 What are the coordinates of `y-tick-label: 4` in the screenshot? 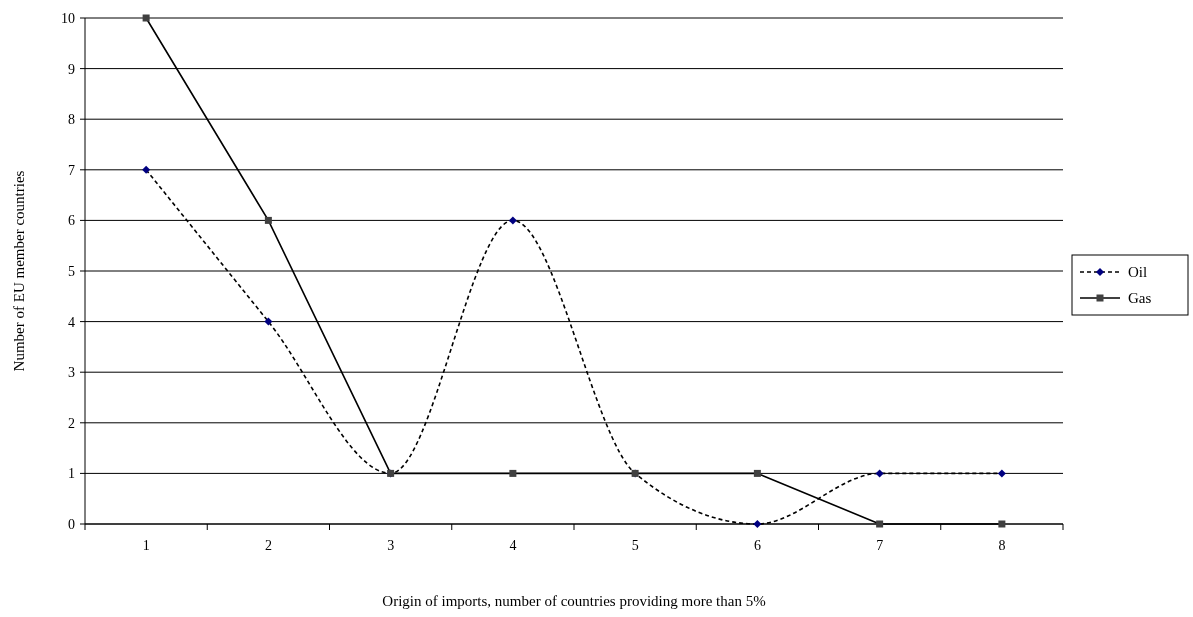 It's located at (71, 322).